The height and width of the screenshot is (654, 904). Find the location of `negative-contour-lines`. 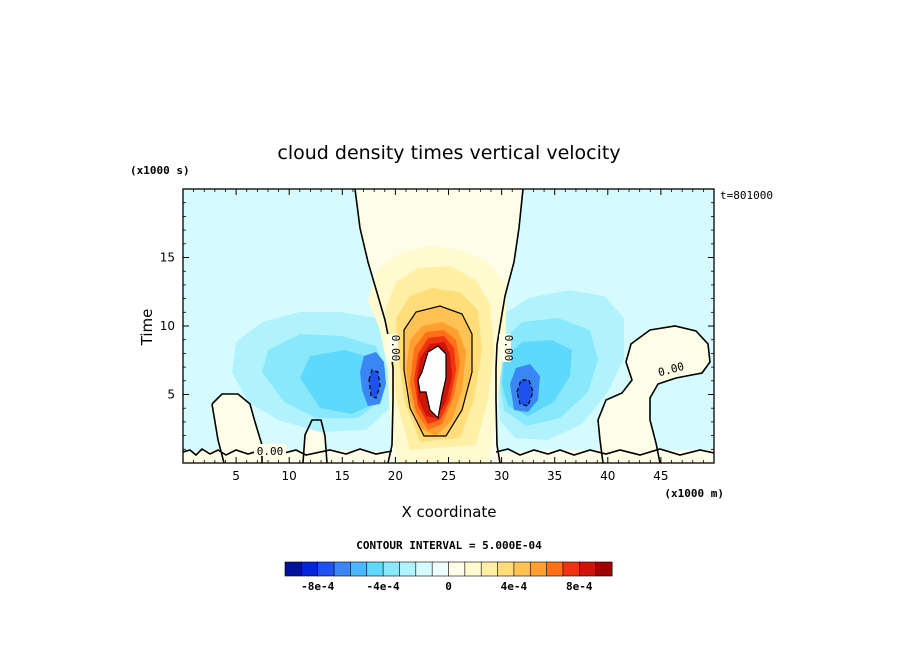

negative-contour-lines is located at coordinates (451, 388).